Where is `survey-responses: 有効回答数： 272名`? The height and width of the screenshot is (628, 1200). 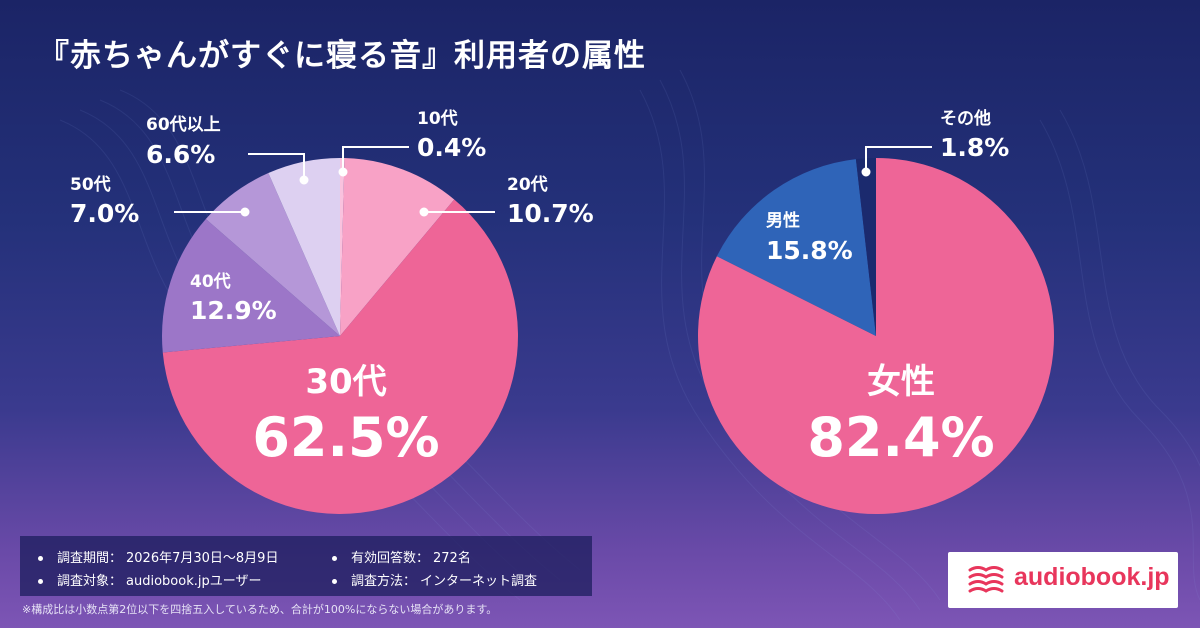
survey-responses: 有効回答数： 272名 is located at coordinates (401, 556).